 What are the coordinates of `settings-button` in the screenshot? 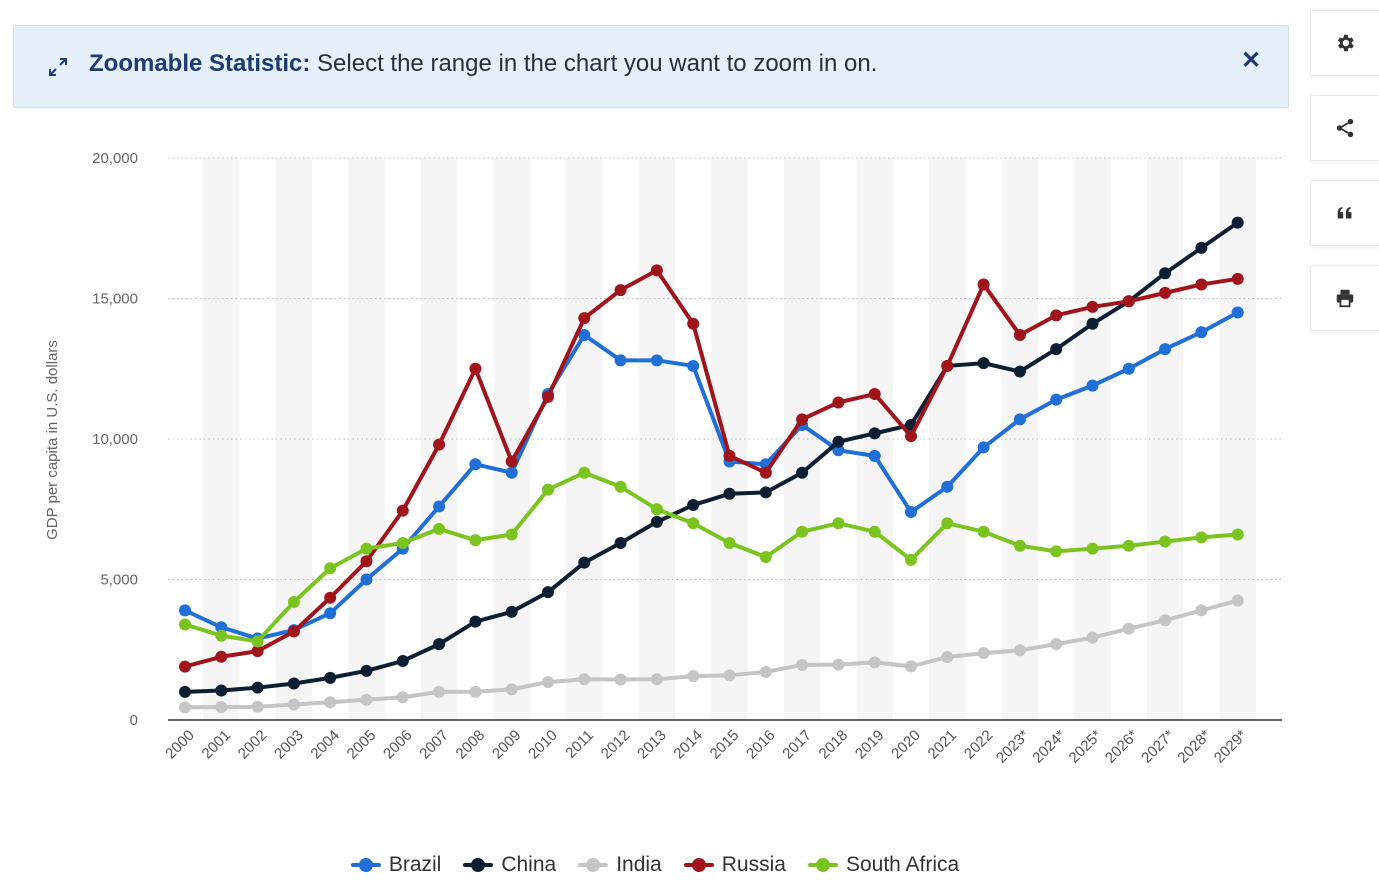 It's located at (1344, 43).